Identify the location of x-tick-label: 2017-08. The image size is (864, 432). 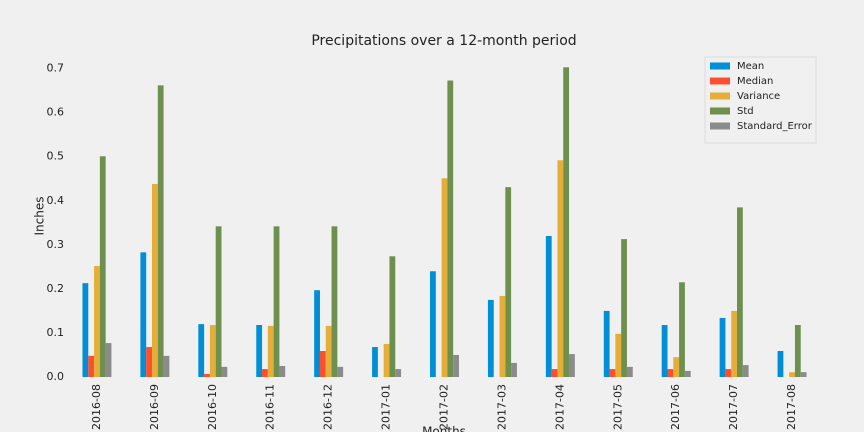
(791, 407).